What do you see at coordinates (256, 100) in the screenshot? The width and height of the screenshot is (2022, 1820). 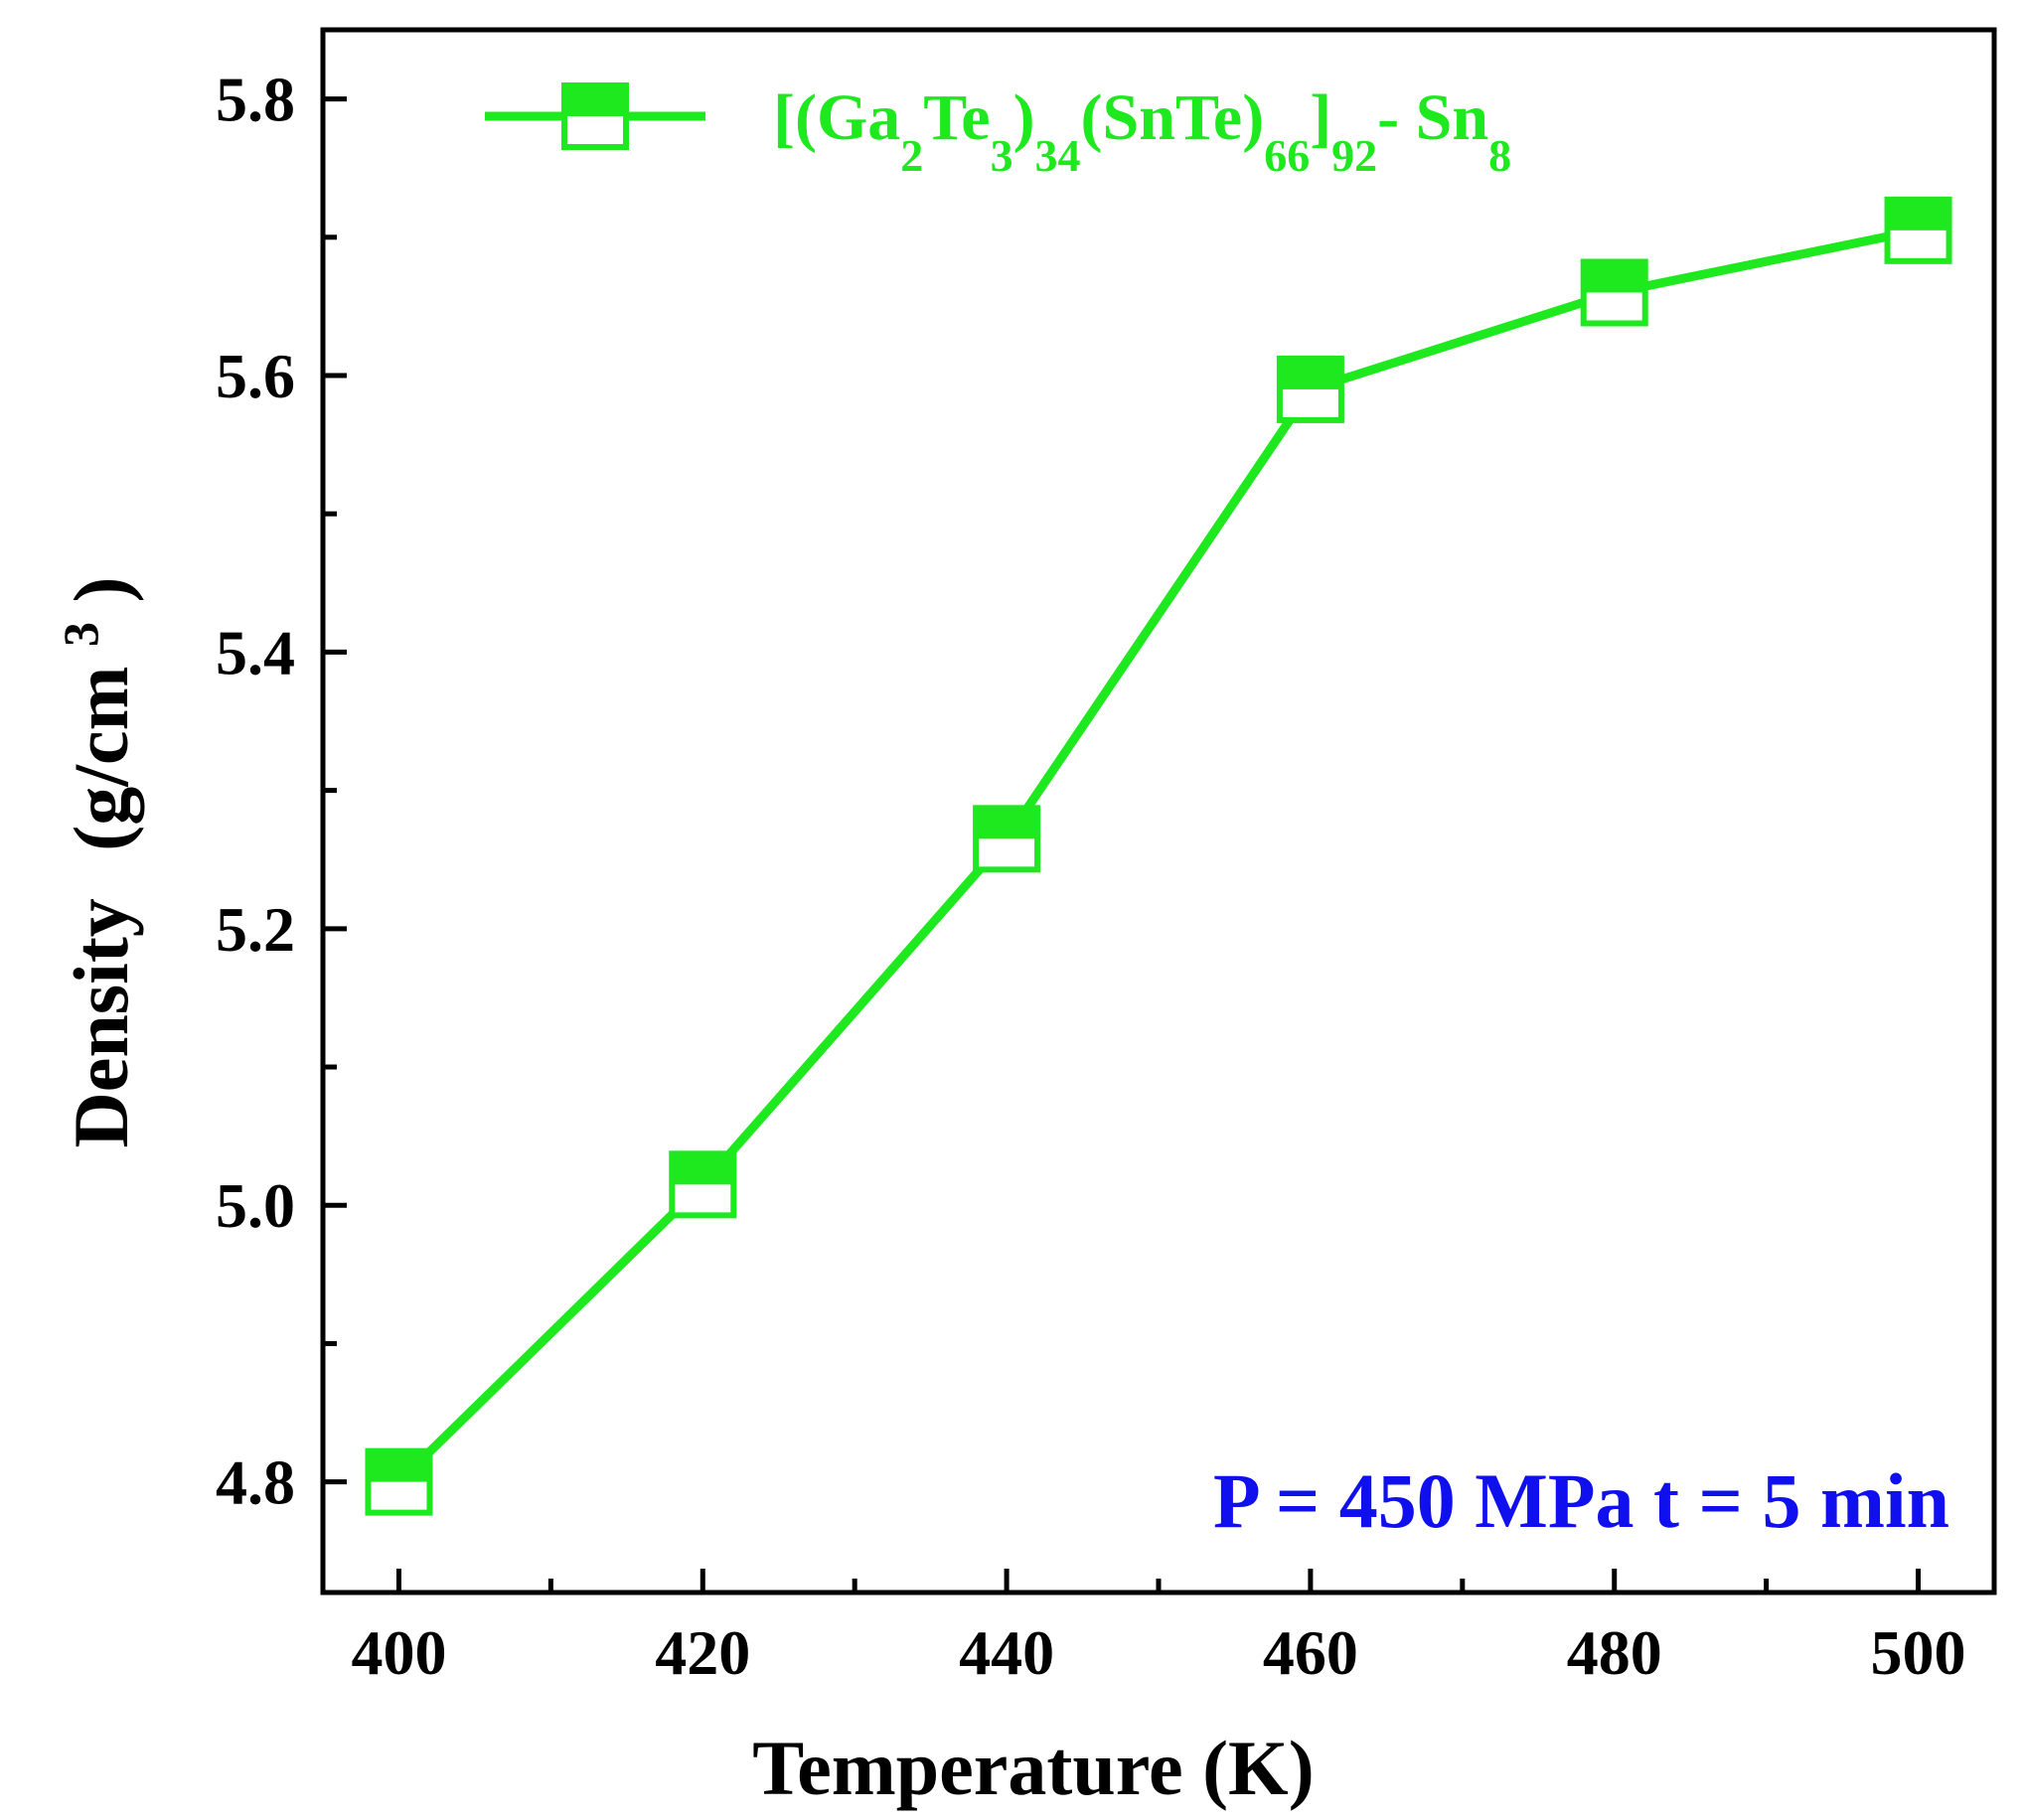 I see `y-tick-label: 5.8` at bounding box center [256, 100].